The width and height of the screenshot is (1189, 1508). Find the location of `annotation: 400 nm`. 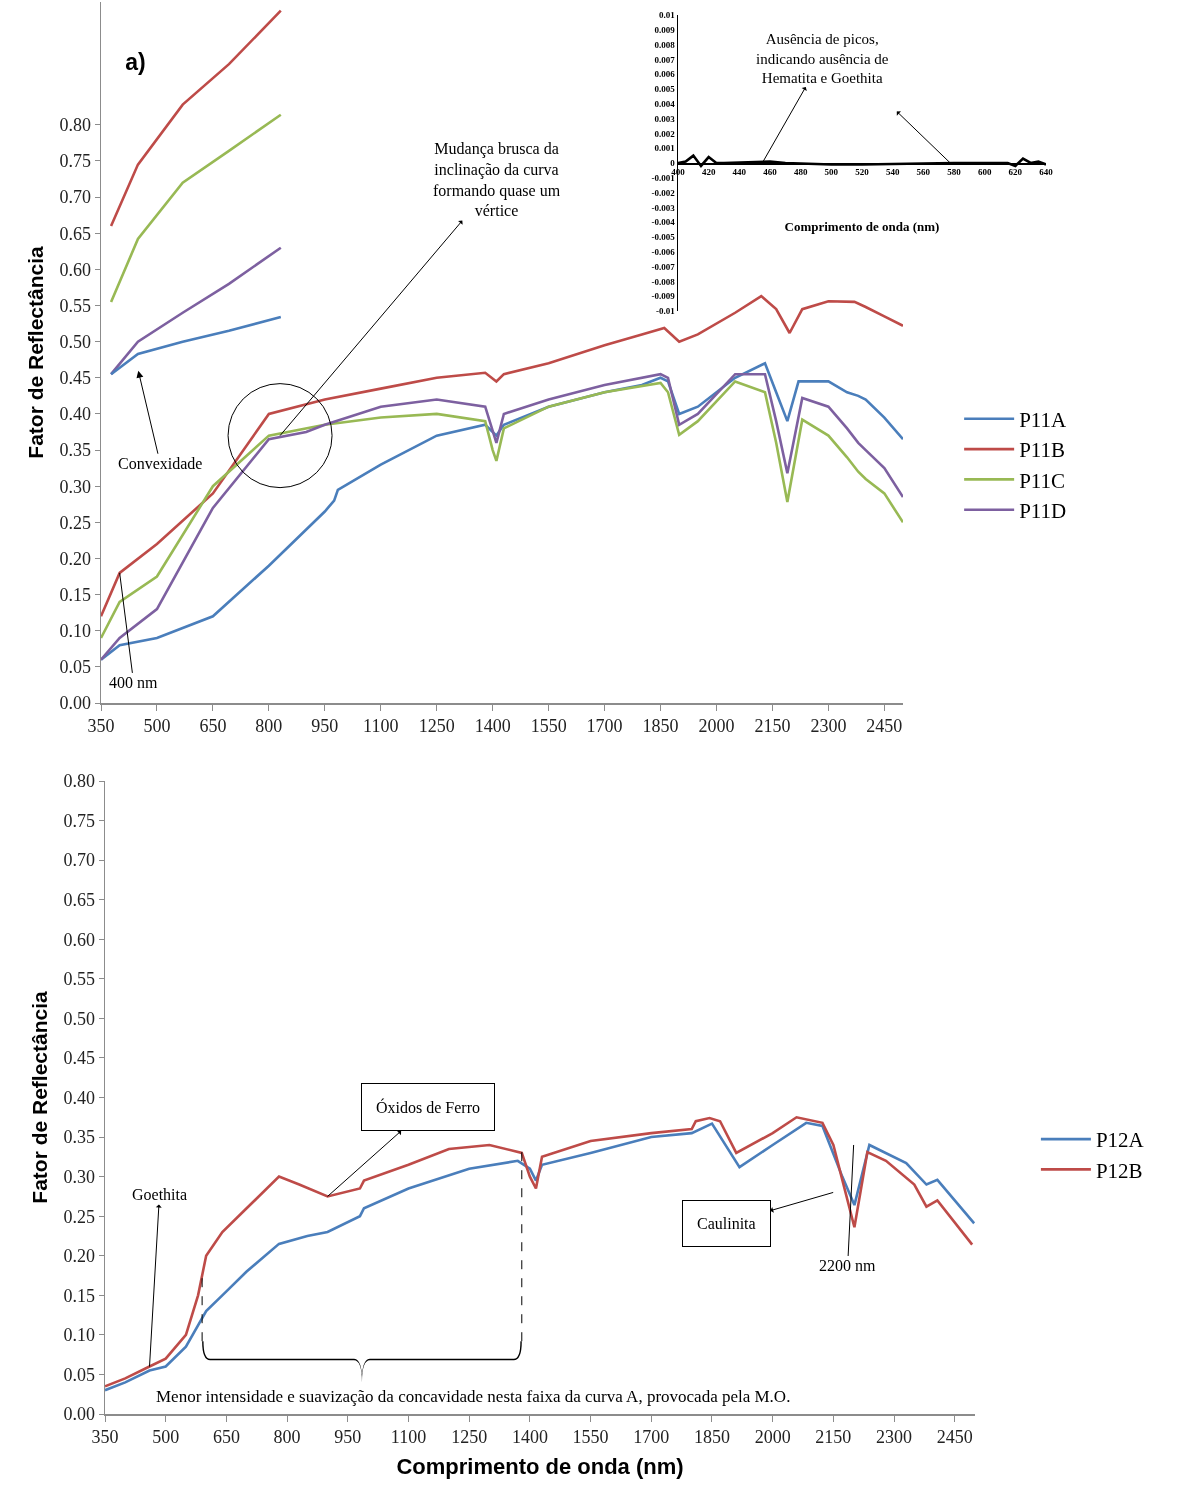

annotation: 400 nm is located at coordinates (133, 682).